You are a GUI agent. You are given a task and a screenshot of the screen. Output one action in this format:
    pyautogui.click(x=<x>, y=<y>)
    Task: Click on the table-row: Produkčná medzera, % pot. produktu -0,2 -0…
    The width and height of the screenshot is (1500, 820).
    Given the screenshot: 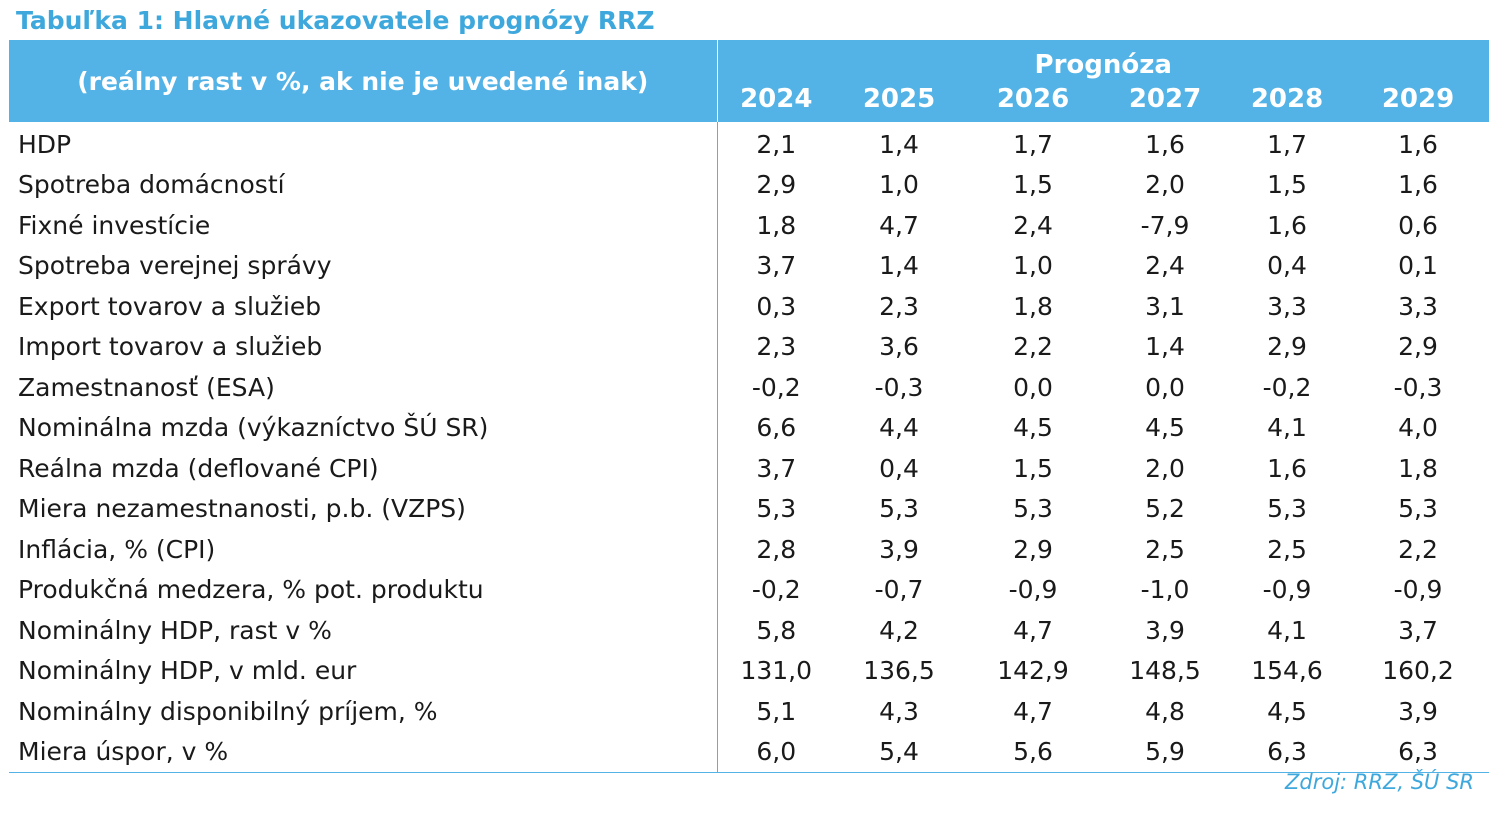 What is the action you would take?
    pyautogui.click(x=749, y=589)
    